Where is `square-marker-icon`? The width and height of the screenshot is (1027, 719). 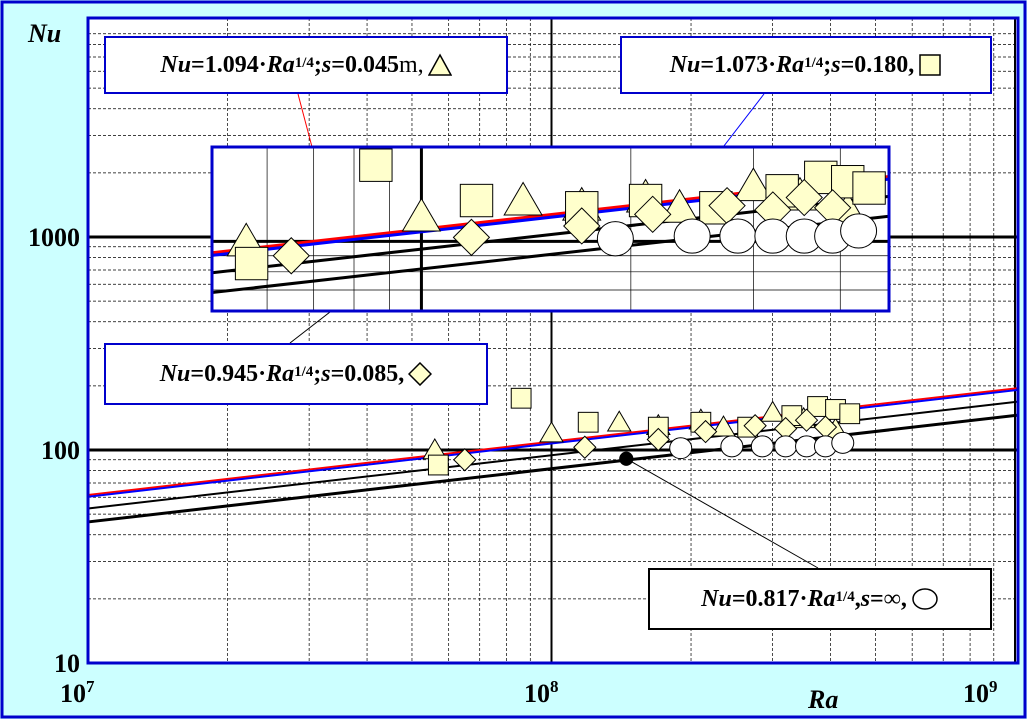
square-marker-icon is located at coordinates (930, 65).